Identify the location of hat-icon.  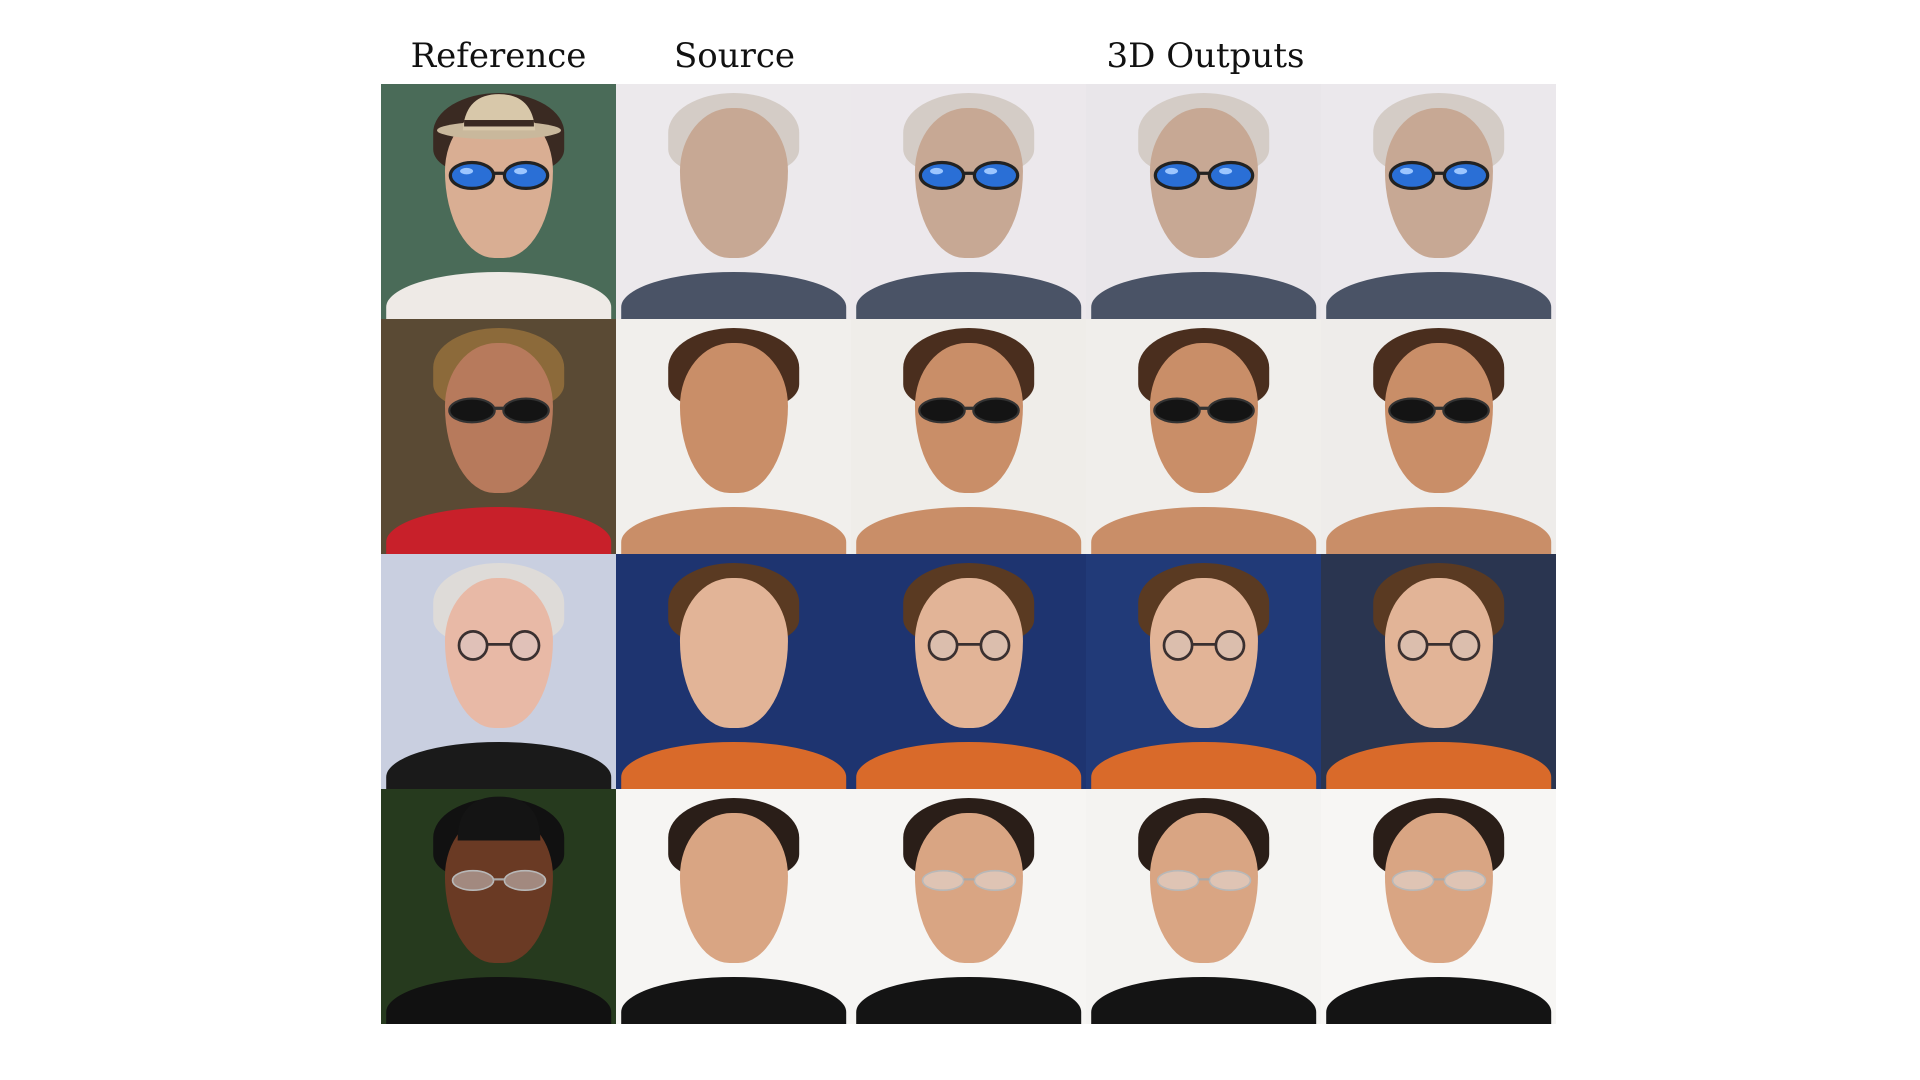
(498, 115).